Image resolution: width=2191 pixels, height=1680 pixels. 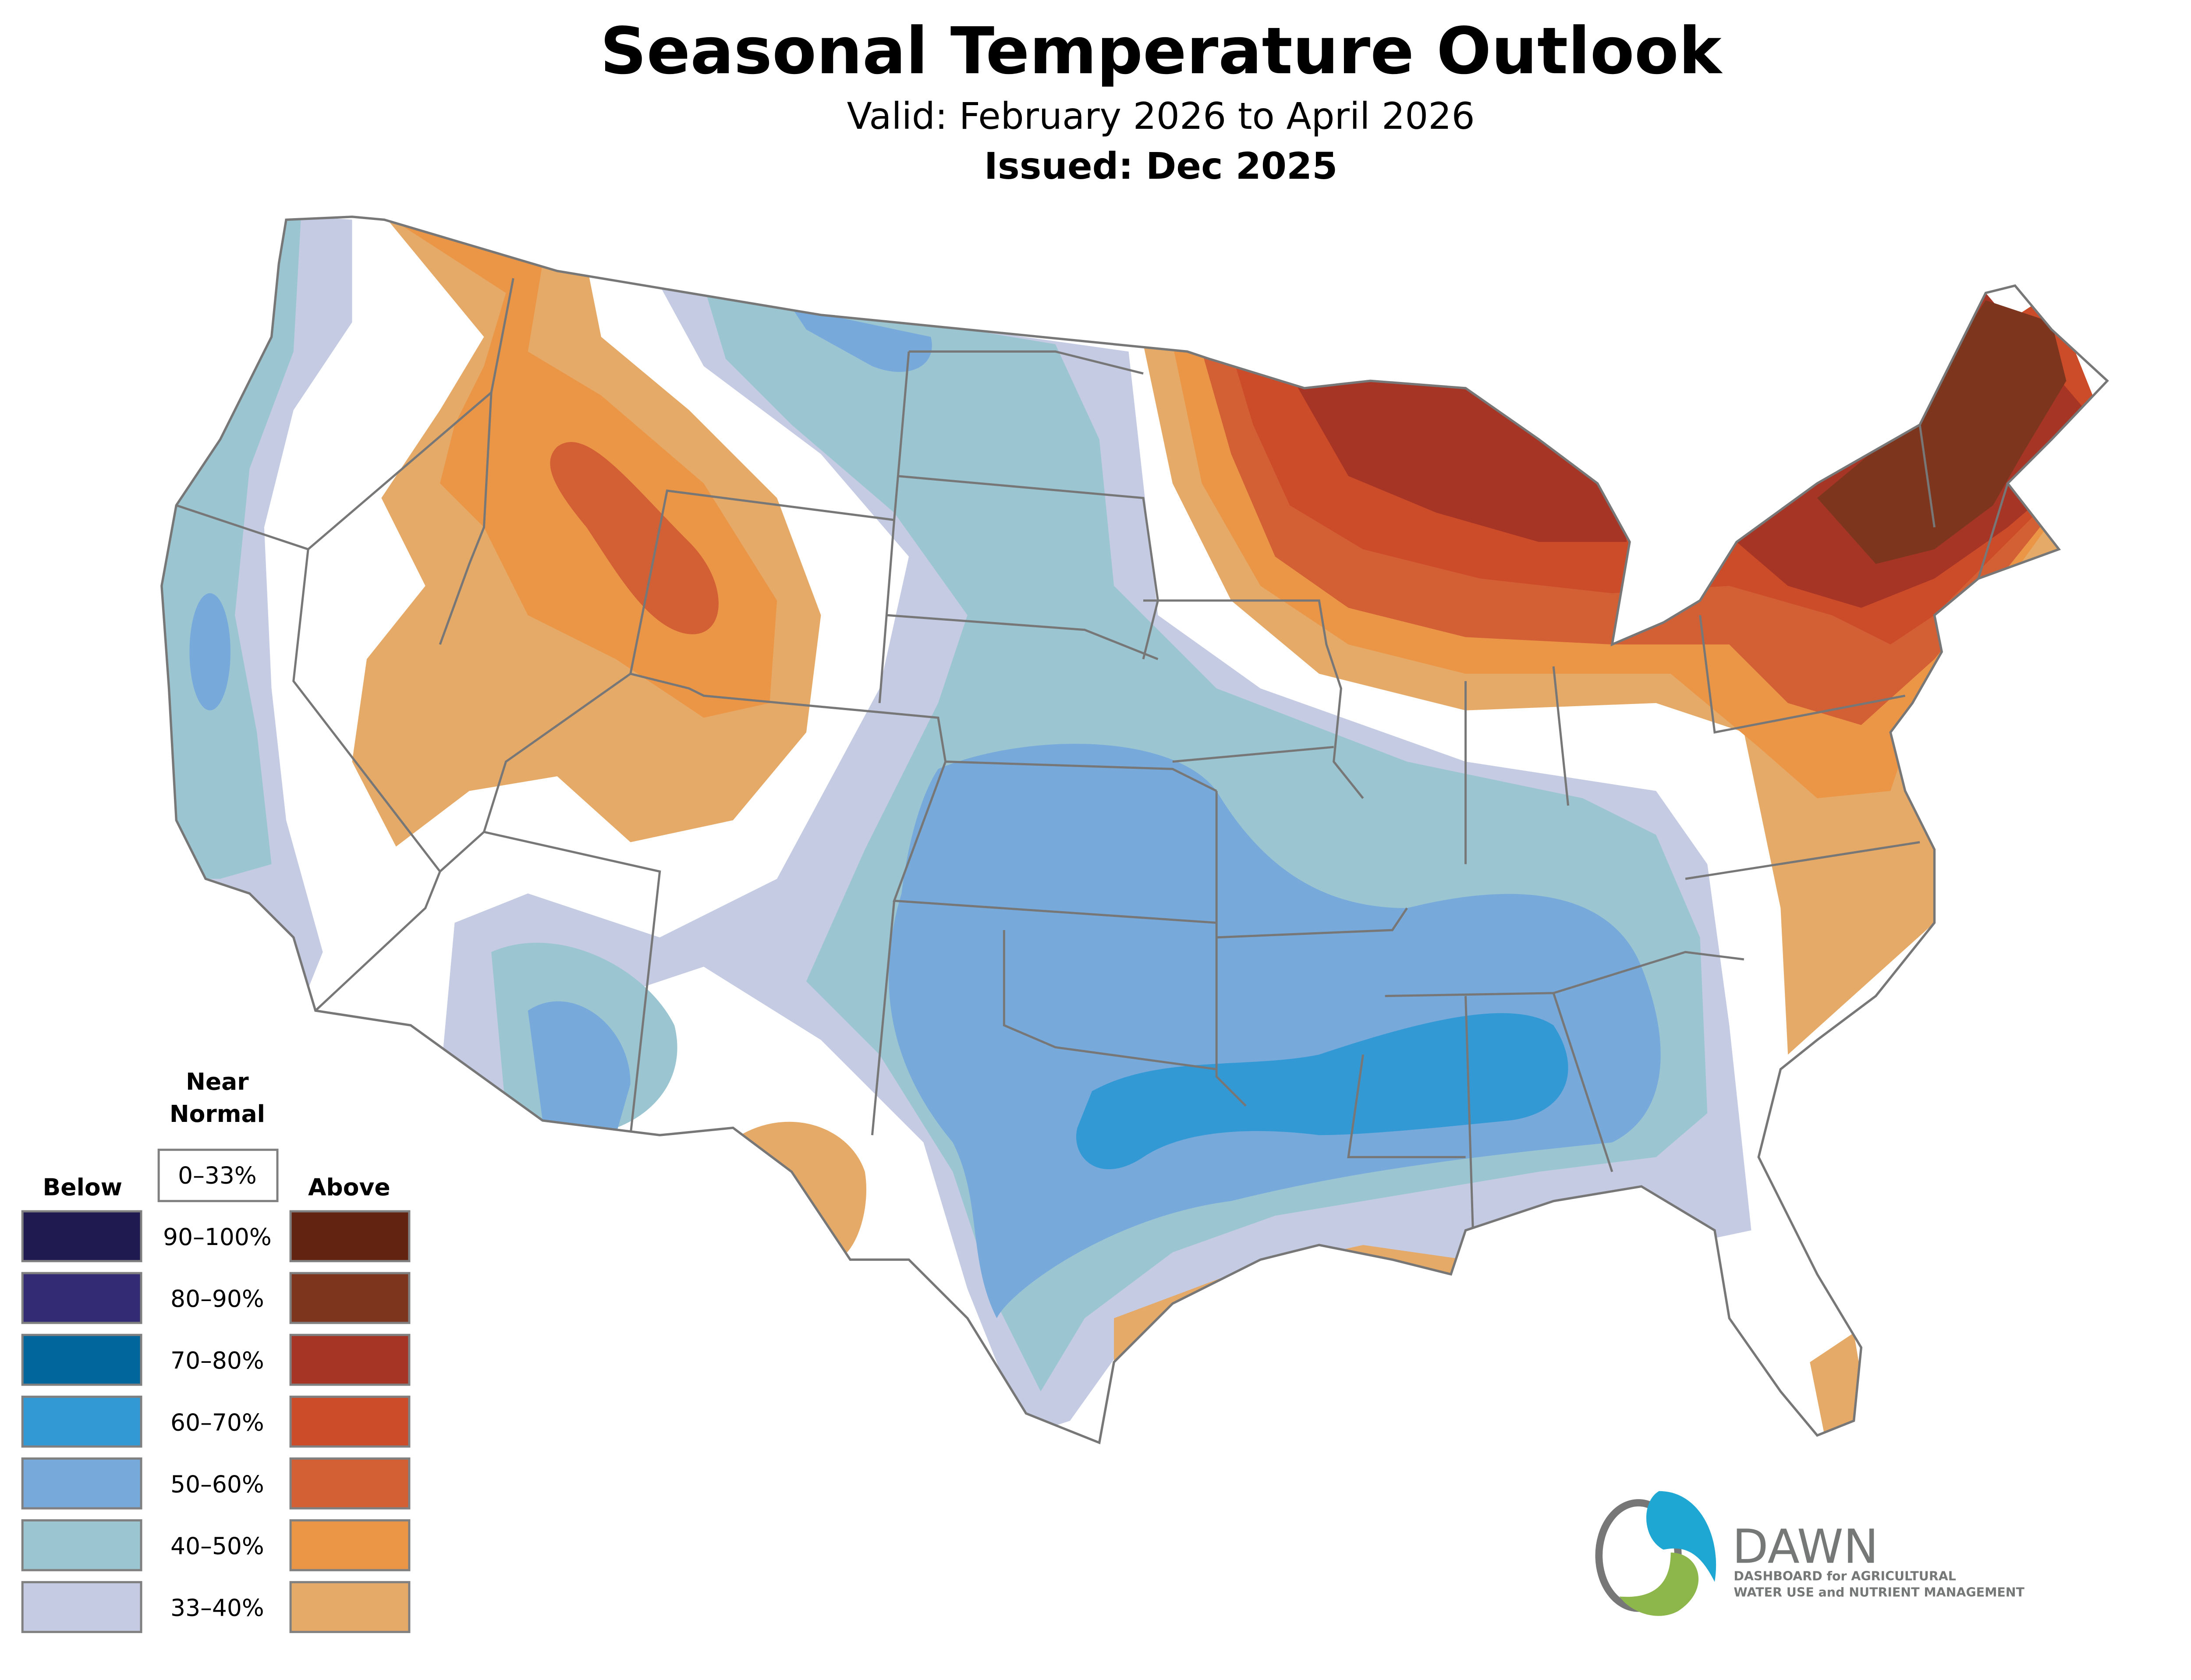 I want to click on legend-range-label: 33–40%, so click(x=217, y=1608).